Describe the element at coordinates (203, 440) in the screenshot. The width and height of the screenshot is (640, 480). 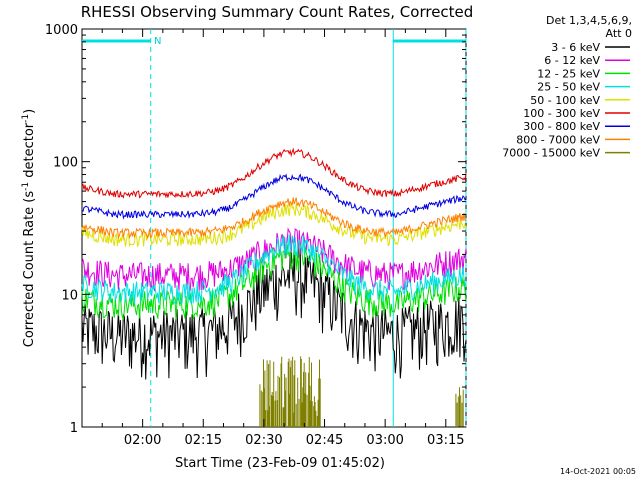
I see `x-tick-label: 02:15` at that location.